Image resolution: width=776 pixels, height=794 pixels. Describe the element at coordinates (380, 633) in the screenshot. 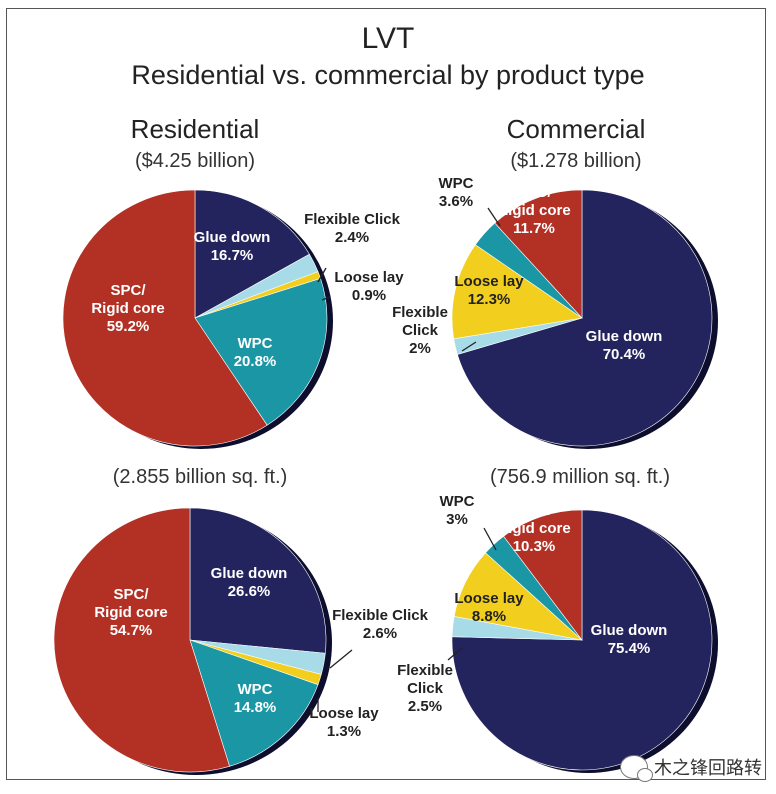

I see `slice-value-label: 2.6%` at that location.